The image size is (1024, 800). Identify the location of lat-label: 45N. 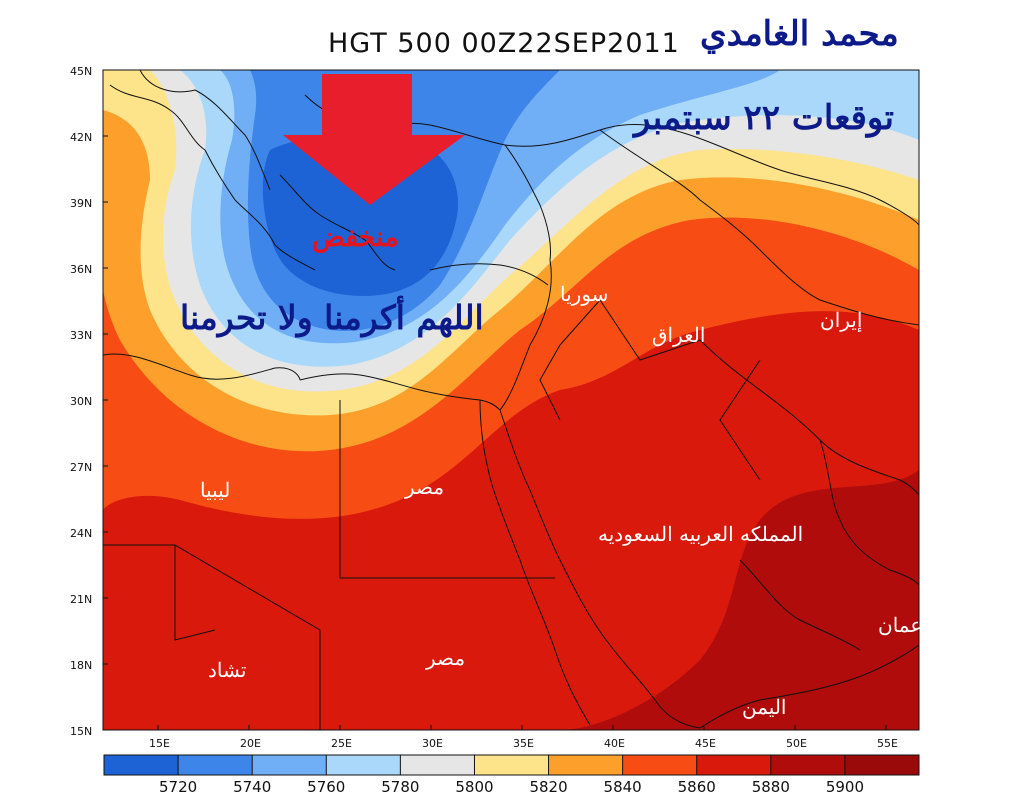
(81, 71).